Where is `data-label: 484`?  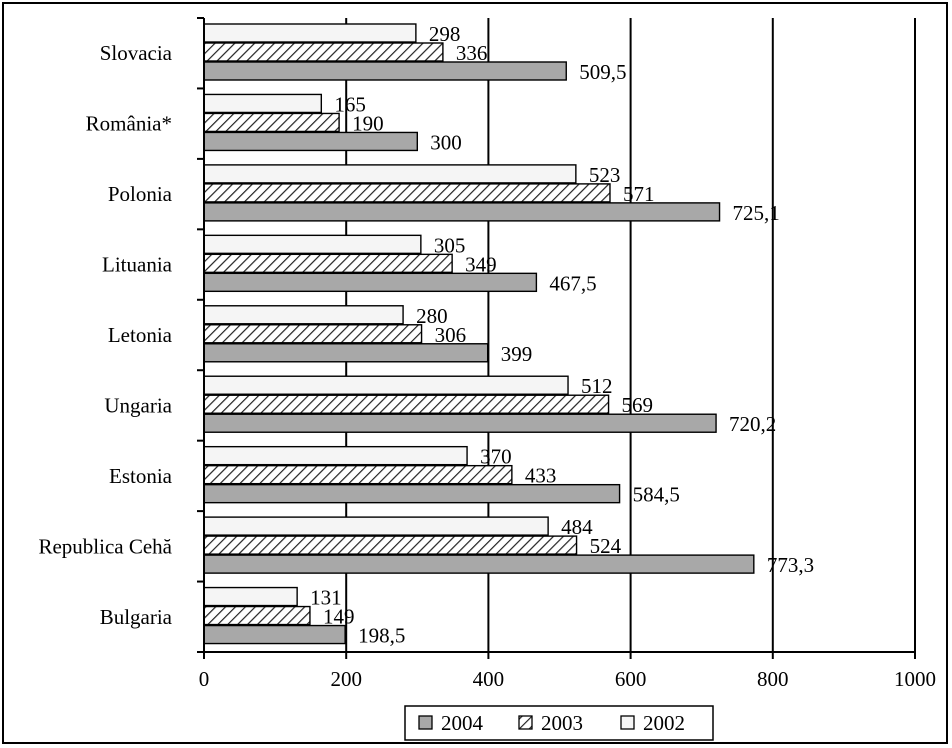 data-label: 484 is located at coordinates (577, 527).